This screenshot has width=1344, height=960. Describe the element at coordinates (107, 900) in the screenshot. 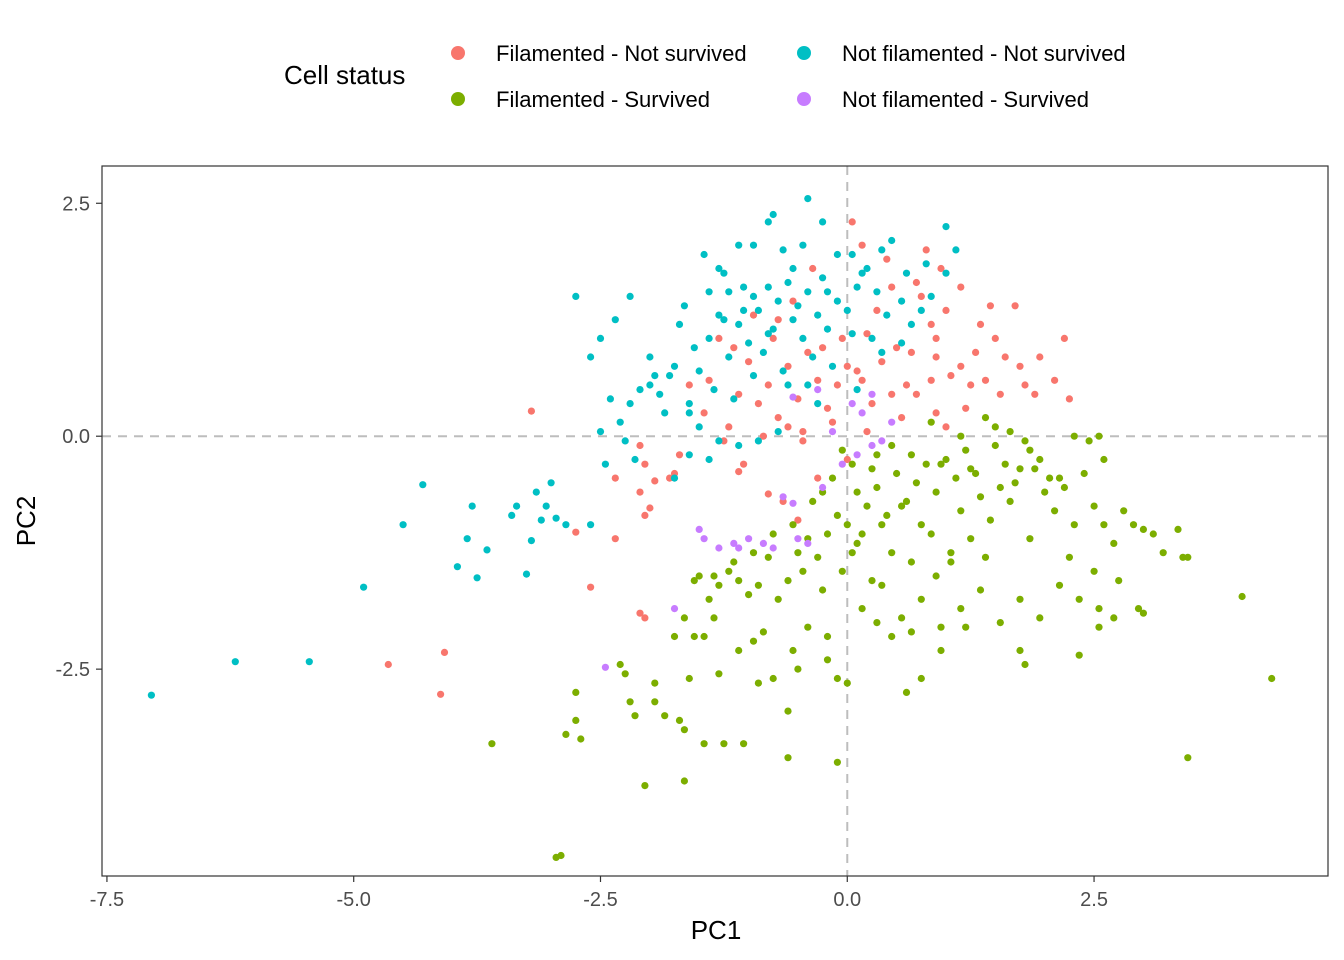

I see `x-tick-label: -7.5` at that location.